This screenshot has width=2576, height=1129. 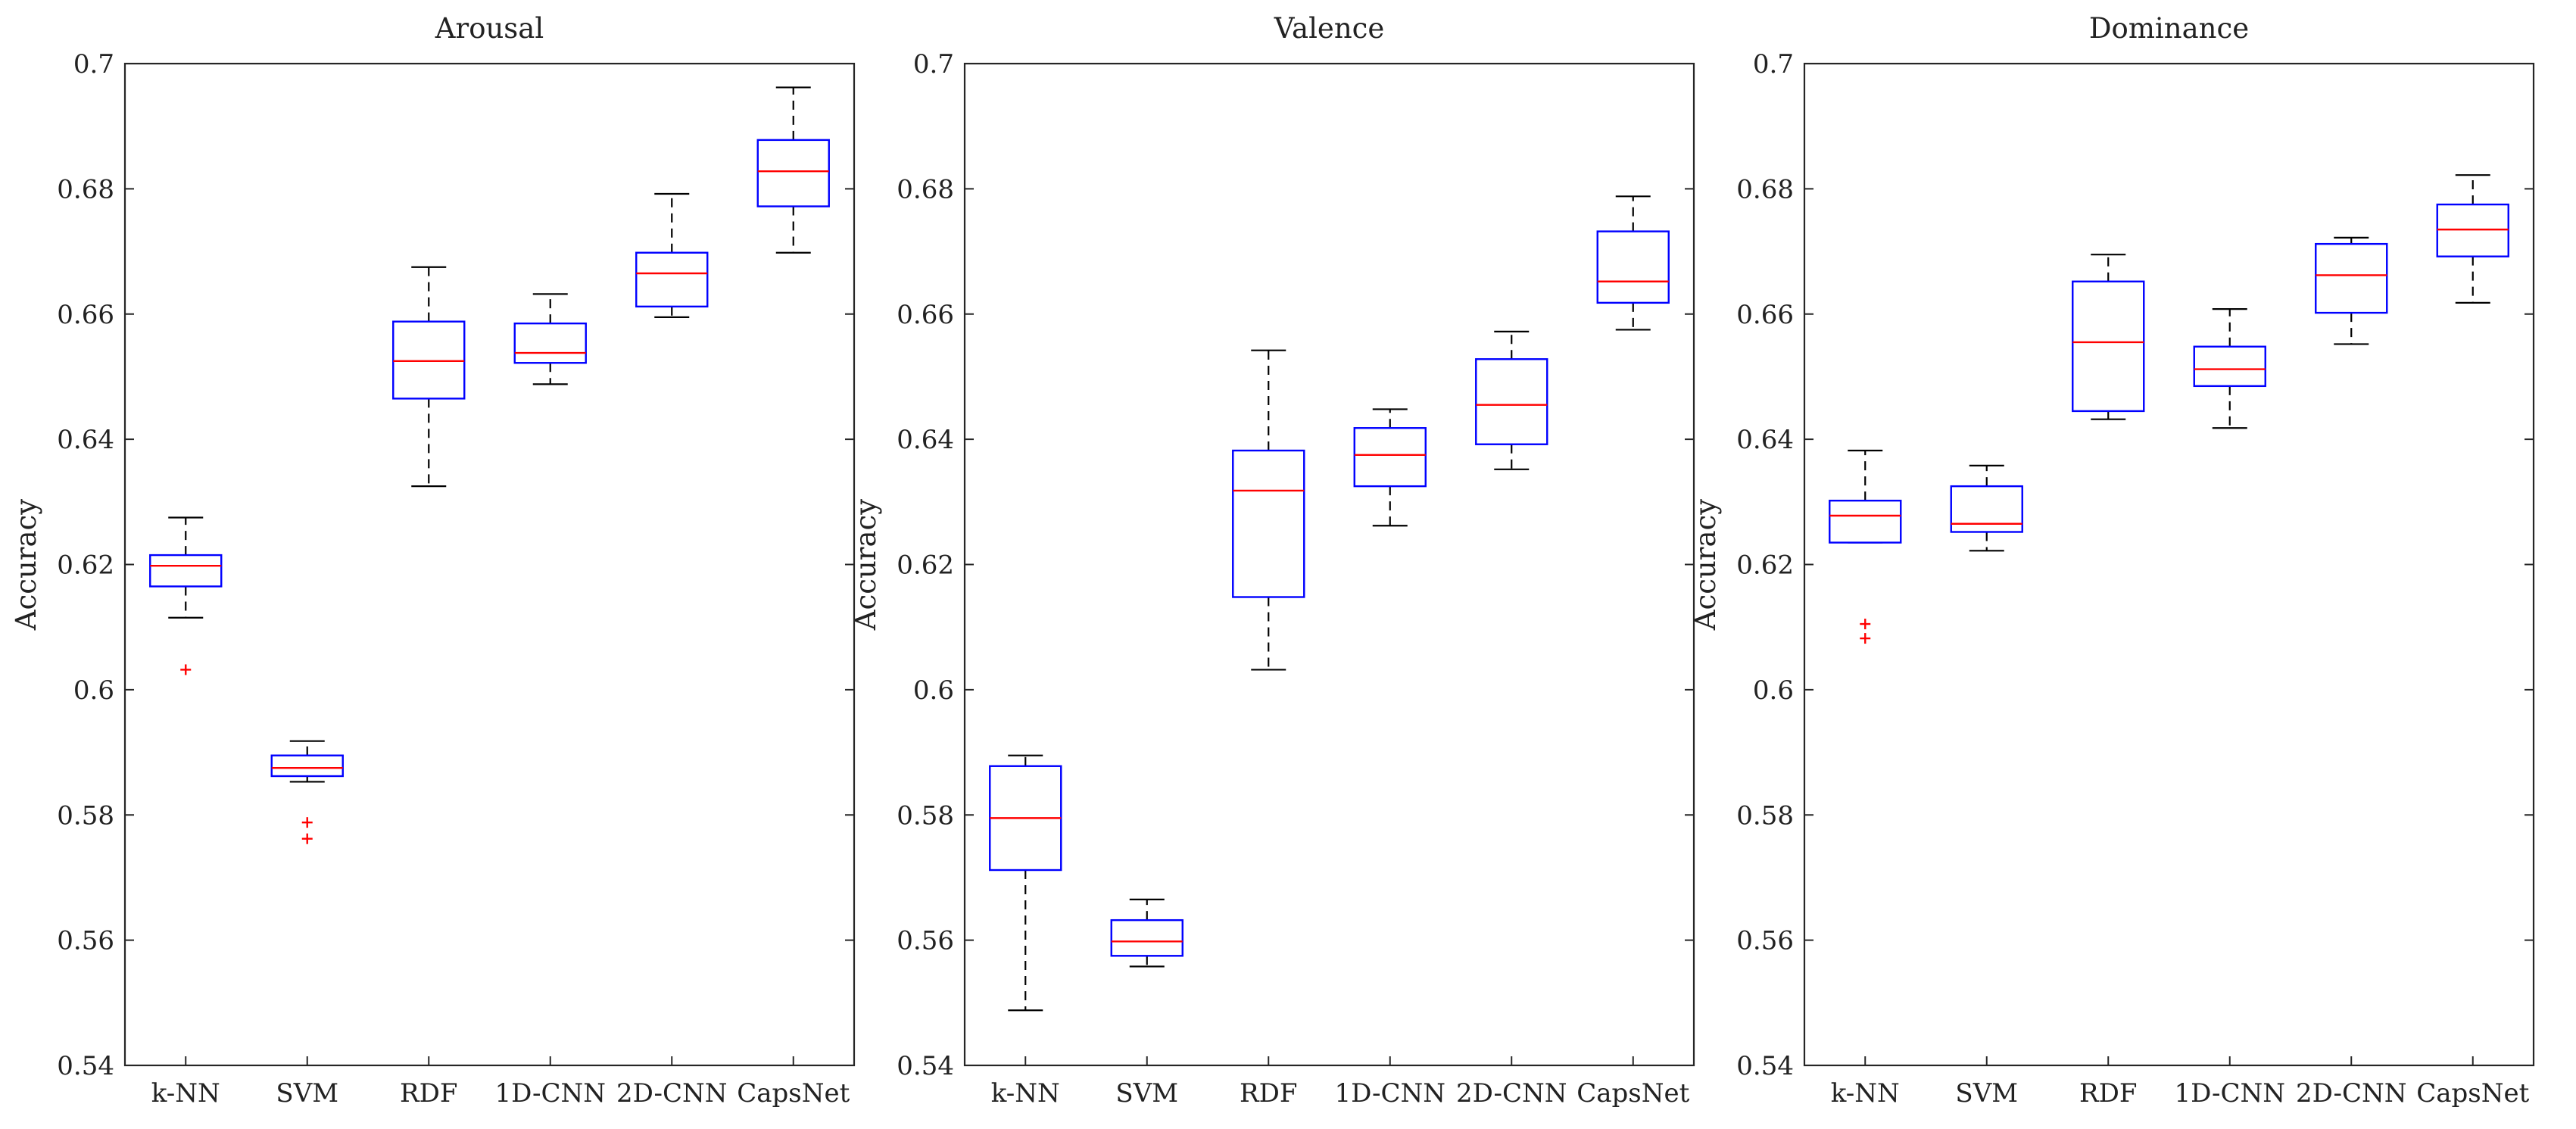 What do you see at coordinates (1329, 28) in the screenshot?
I see `chart-title: Valence` at bounding box center [1329, 28].